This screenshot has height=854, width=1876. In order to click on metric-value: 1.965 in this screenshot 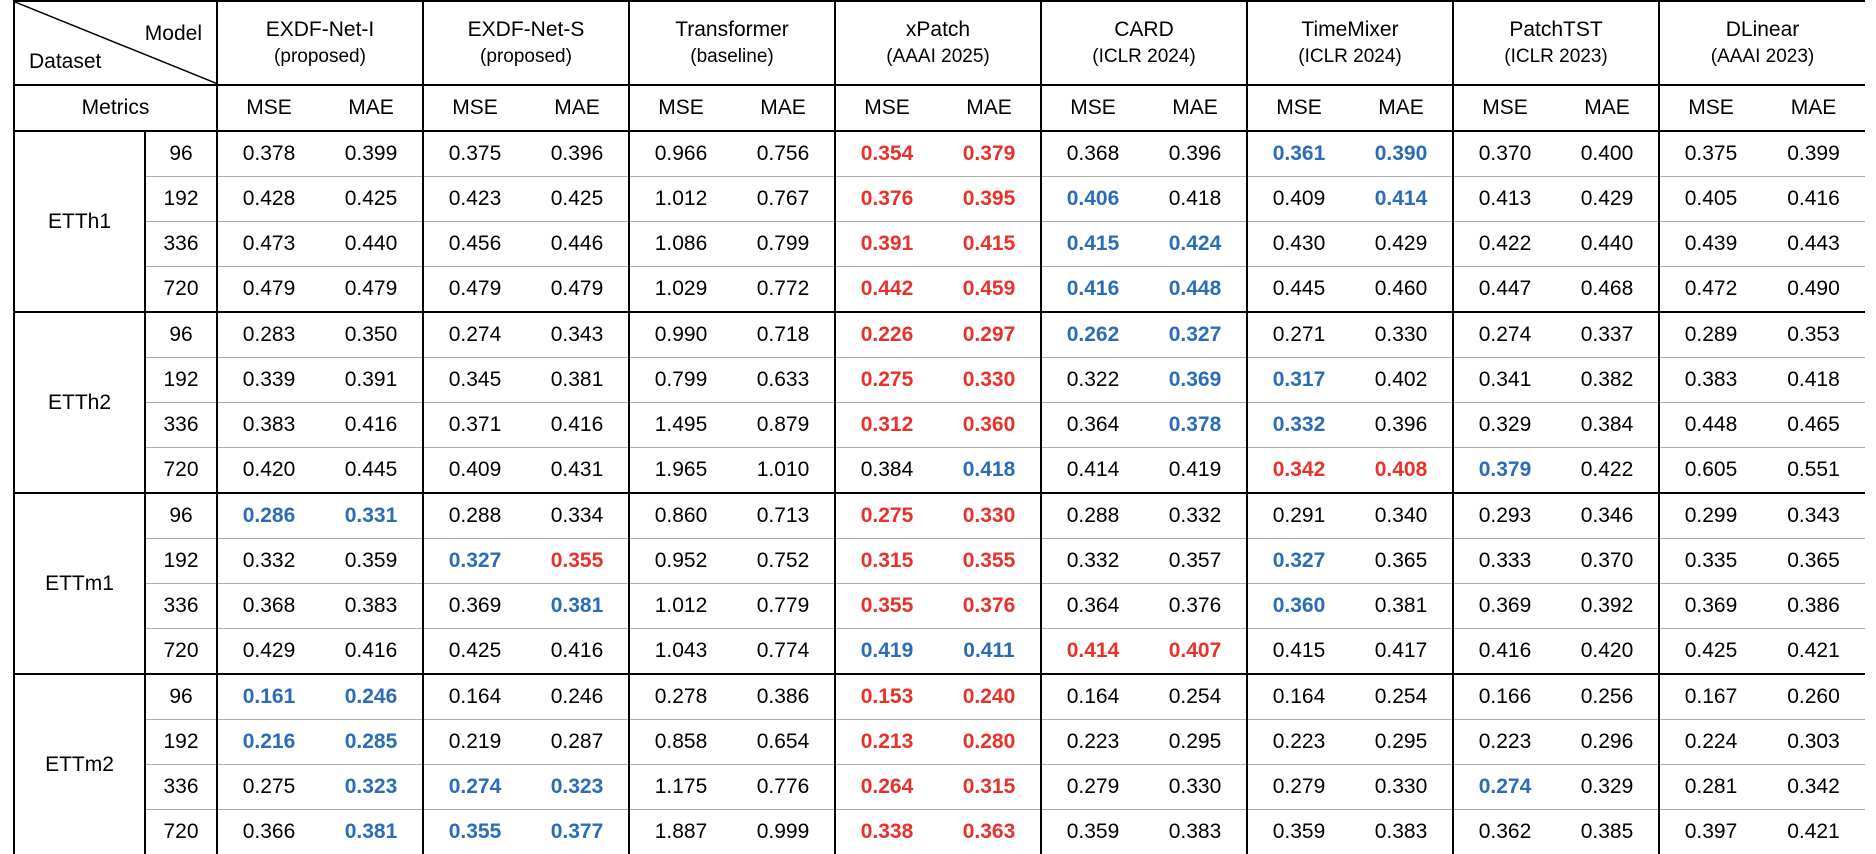, I will do `click(680, 470)`.